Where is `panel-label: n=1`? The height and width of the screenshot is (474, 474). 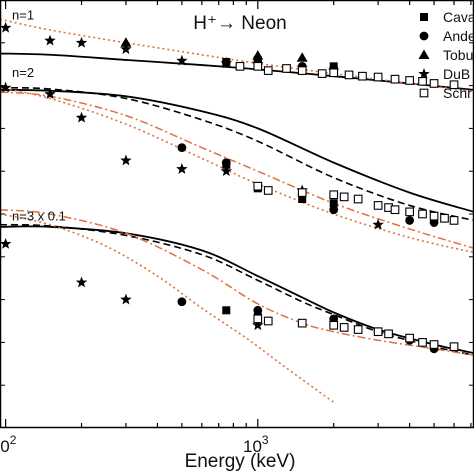 panel-label: n=1 is located at coordinates (23, 14).